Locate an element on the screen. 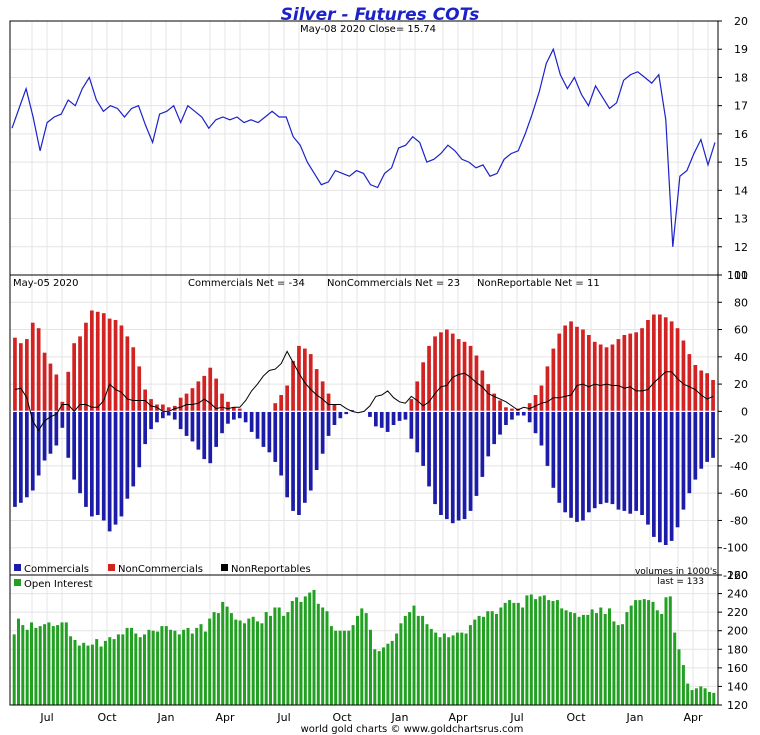  price-axis-label: 20 is located at coordinates (741, 21).